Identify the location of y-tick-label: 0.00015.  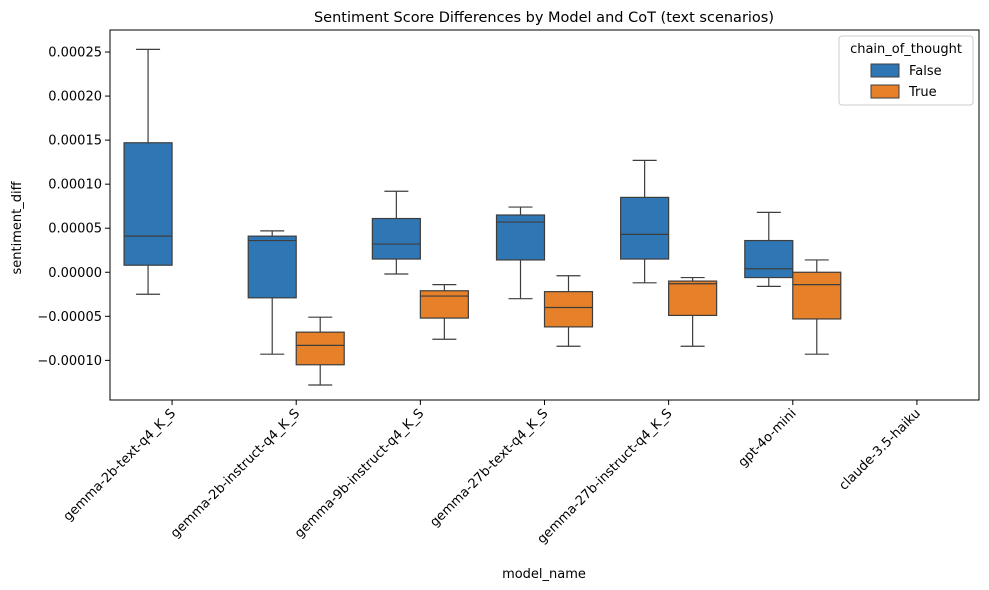
(75, 141).